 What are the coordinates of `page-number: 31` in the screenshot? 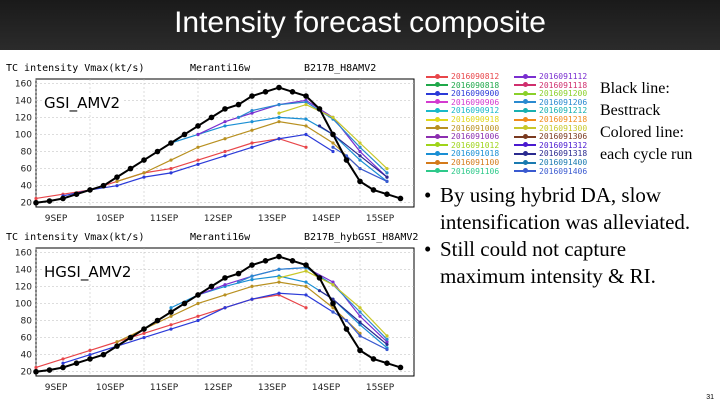 It's located at (710, 397).